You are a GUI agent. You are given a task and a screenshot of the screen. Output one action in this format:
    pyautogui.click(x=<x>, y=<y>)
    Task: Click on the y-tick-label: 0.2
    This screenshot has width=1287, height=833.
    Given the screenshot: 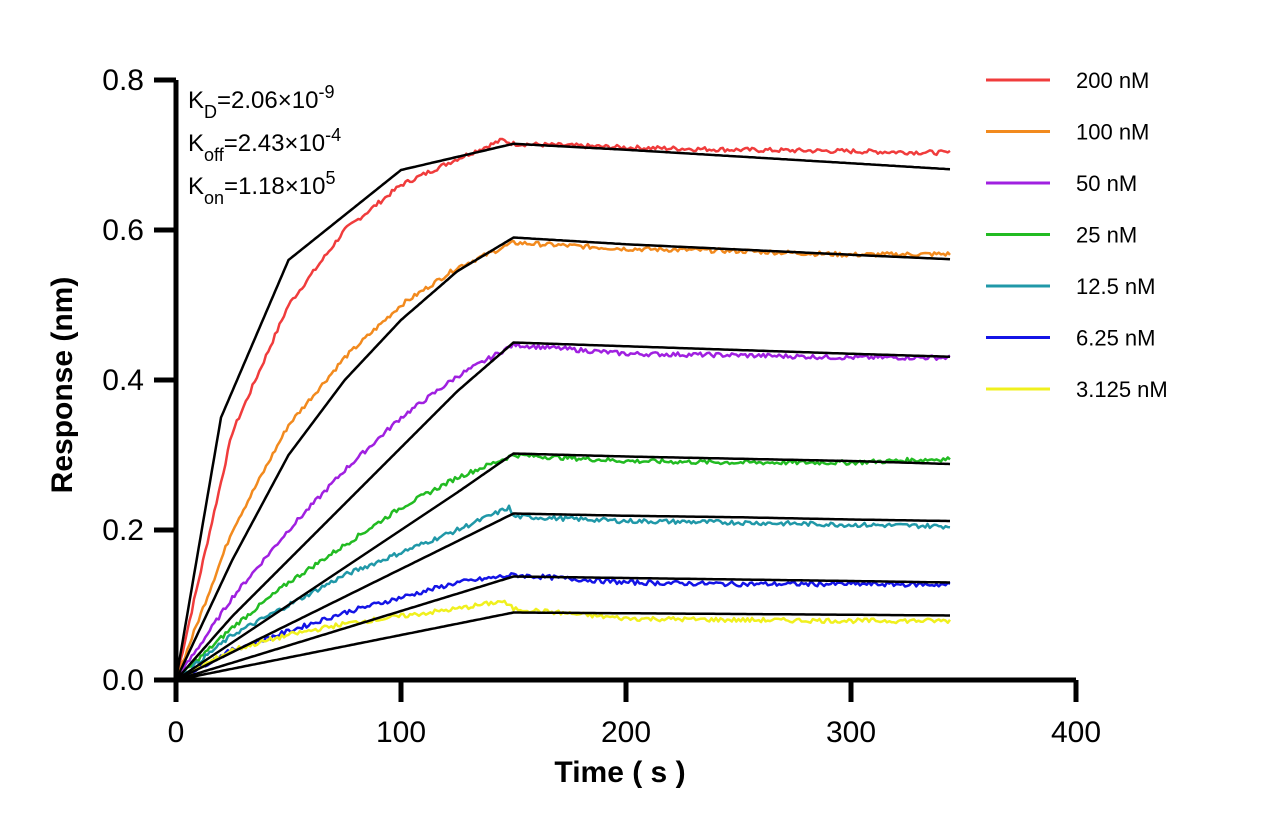 What is the action you would take?
    pyautogui.click(x=123, y=530)
    